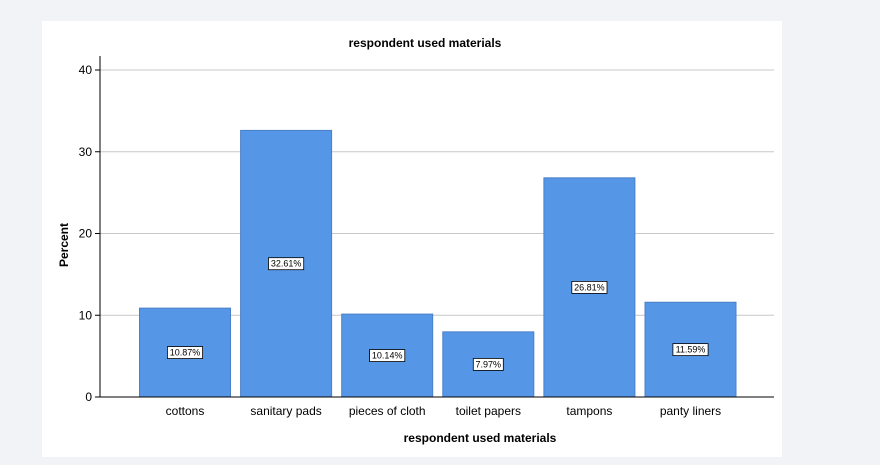  I want to click on y-tick-labels: 0 10 20 30 40, so click(89, 233).